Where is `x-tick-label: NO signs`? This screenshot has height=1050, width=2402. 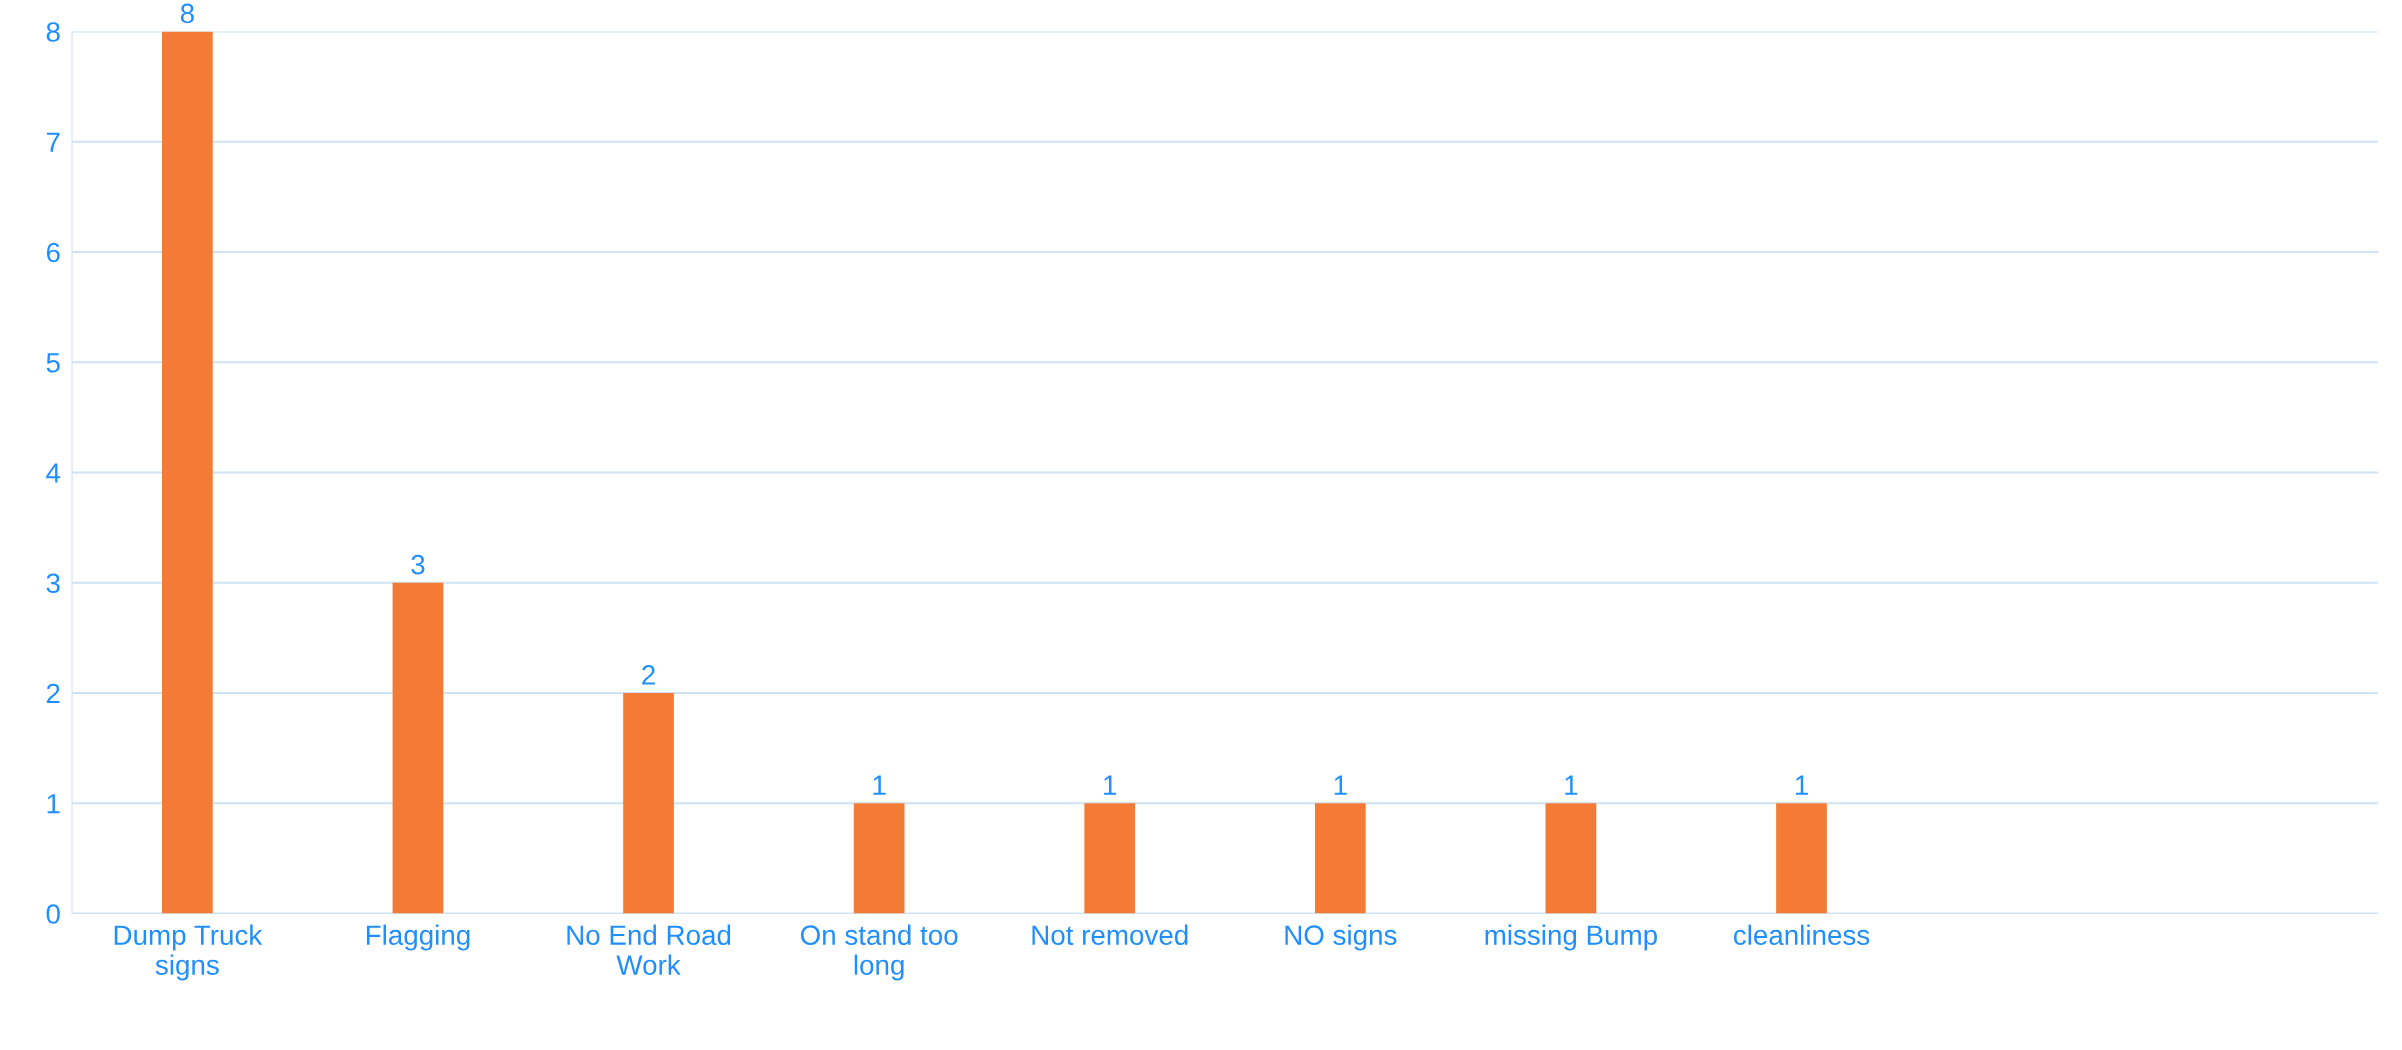
x-tick-label: NO signs is located at coordinates (1341, 937).